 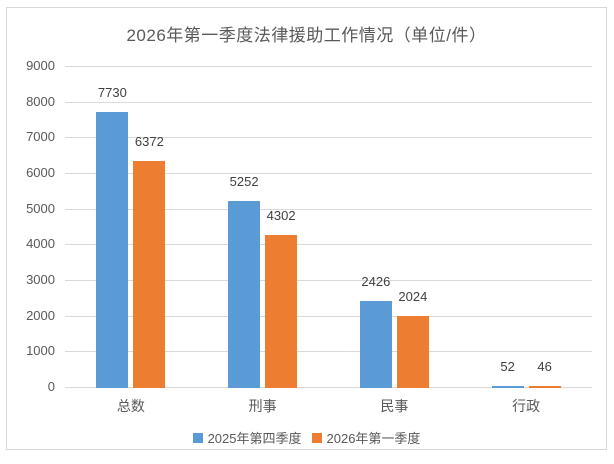 I want to click on category-label: 行政, so click(x=526, y=406).